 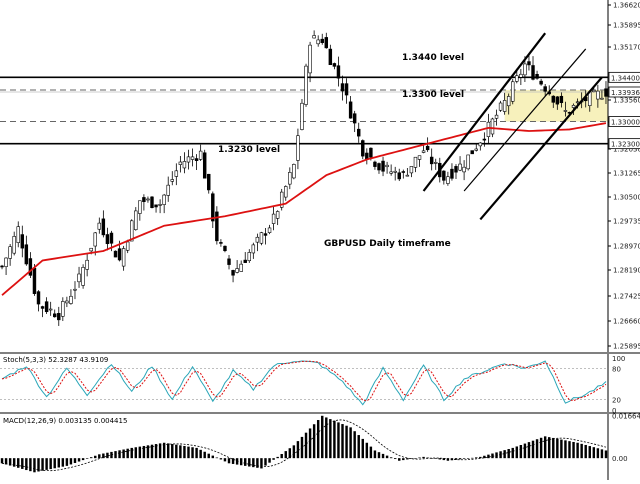 What do you see at coordinates (626, 6) in the screenshot?
I see `price-tick-label: 1.36620` at bounding box center [626, 6].